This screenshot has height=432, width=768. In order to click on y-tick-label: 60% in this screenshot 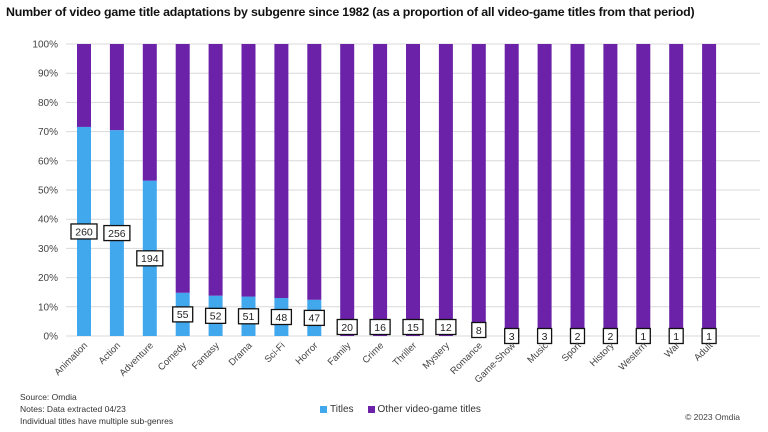, I will do `click(48, 161)`.